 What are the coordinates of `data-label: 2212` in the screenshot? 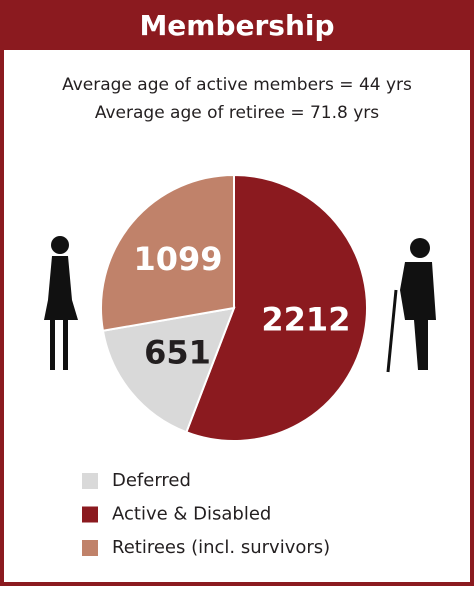 It's located at (305, 319).